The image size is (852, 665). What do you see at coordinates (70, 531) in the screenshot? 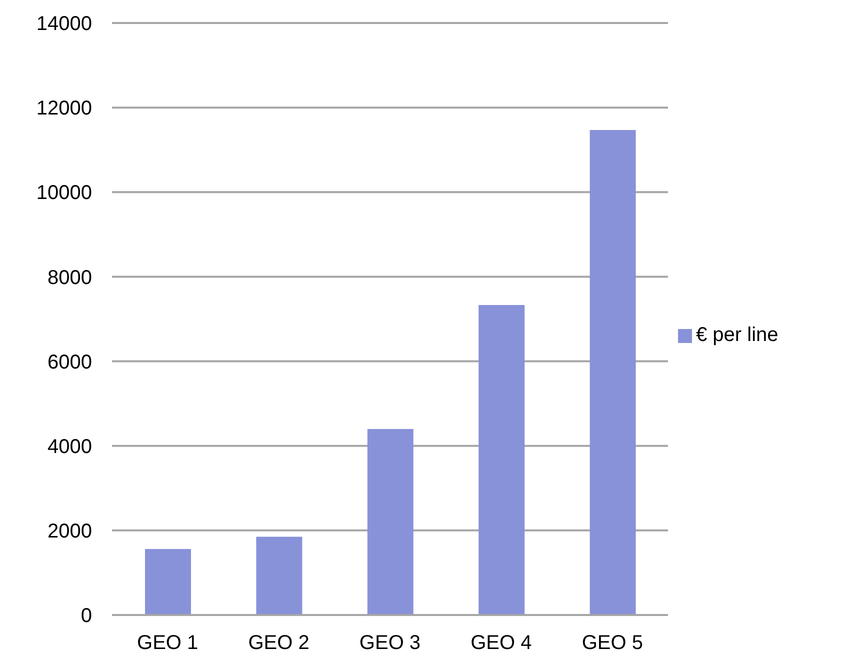
I see `y-tick-label: 2000` at bounding box center [70, 531].